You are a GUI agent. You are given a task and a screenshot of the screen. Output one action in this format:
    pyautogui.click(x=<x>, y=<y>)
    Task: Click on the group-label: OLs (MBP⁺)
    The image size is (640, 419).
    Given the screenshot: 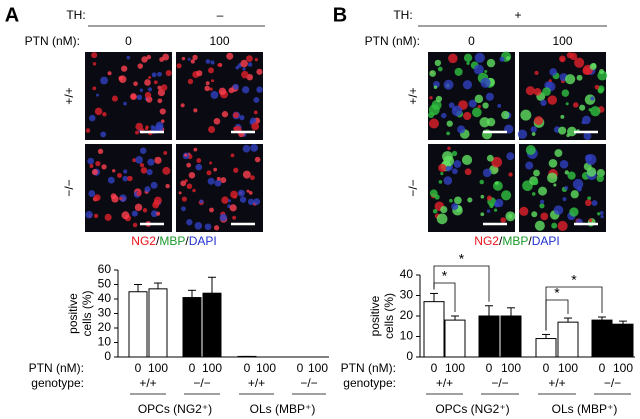 What is the action you would take?
    pyautogui.click(x=283, y=409)
    